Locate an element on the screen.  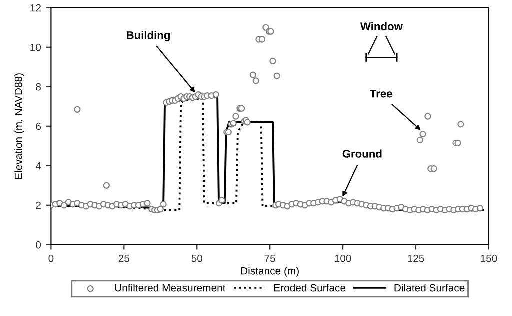
x-tick-label: 0 is located at coordinates (51, 258).